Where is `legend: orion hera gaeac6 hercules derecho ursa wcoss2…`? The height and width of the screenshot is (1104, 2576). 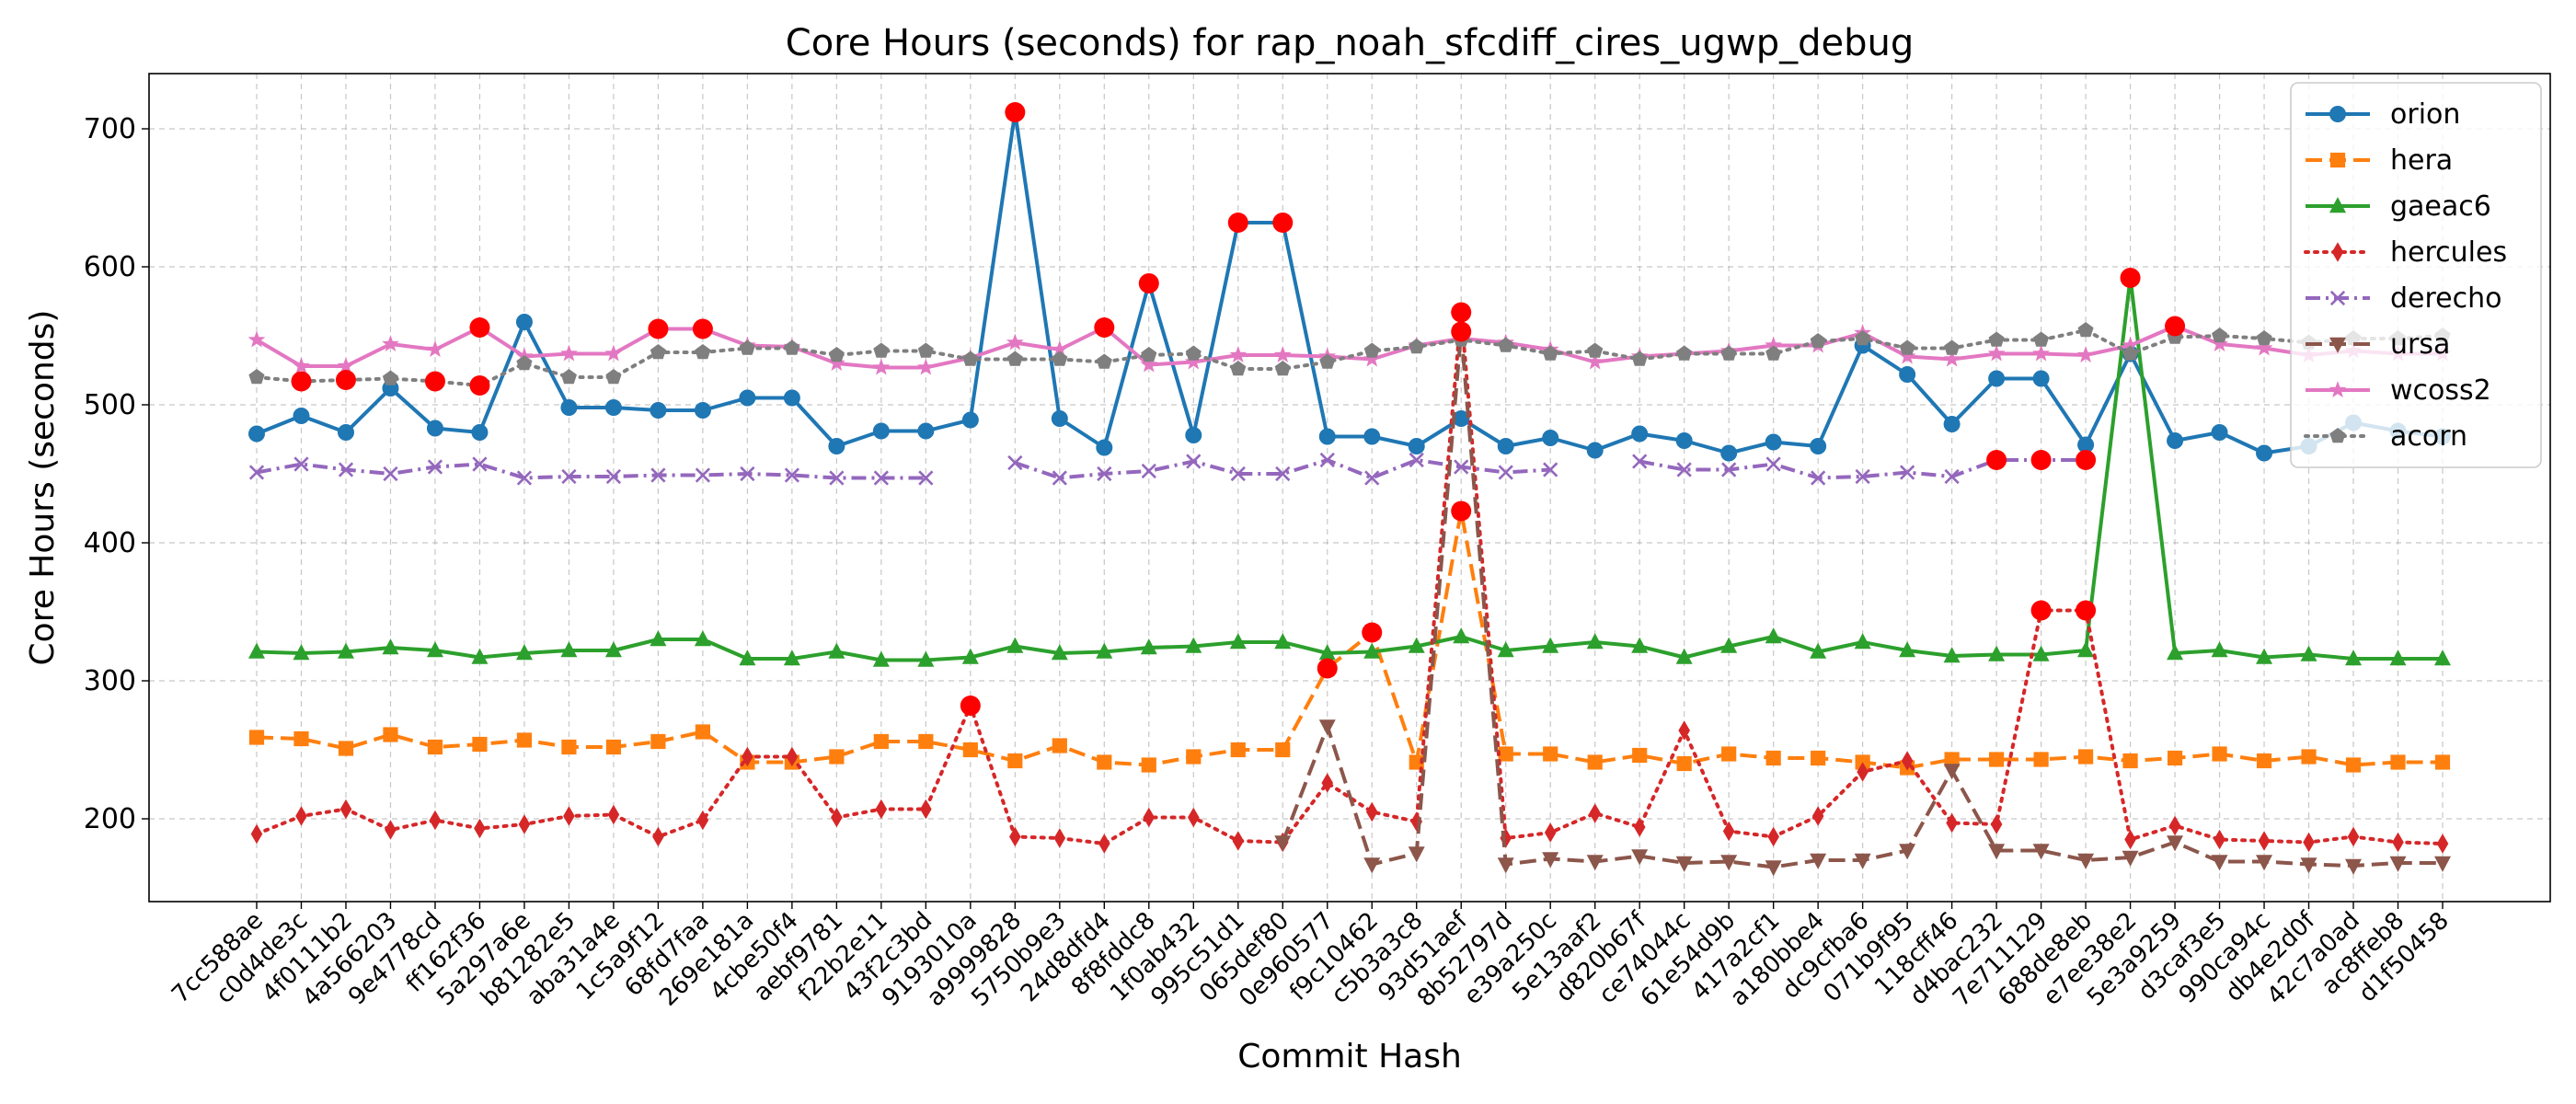 legend: orion hera gaeac6 hercules derecho ursa wcoss2… is located at coordinates (2416, 275).